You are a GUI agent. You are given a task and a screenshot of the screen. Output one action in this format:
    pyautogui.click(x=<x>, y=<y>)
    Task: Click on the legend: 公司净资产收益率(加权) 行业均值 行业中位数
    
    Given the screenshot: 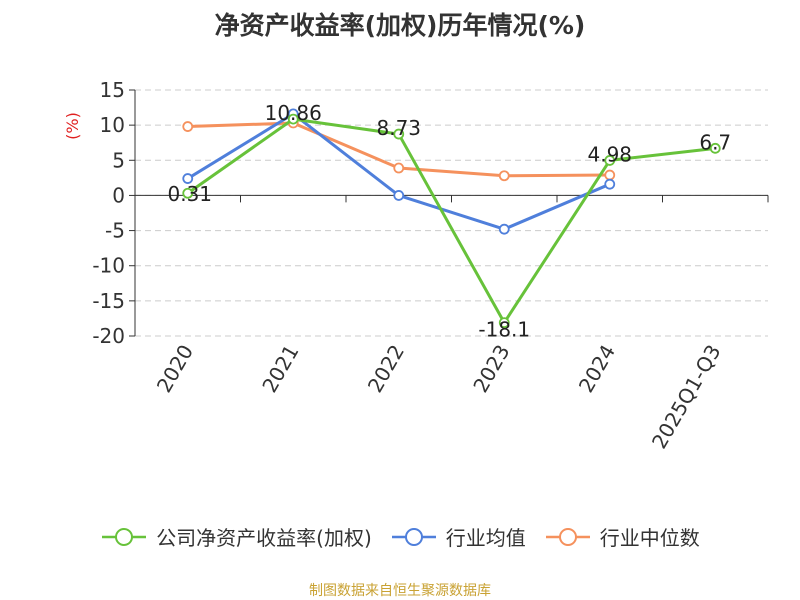 What is the action you would take?
    pyautogui.click(x=400, y=536)
    